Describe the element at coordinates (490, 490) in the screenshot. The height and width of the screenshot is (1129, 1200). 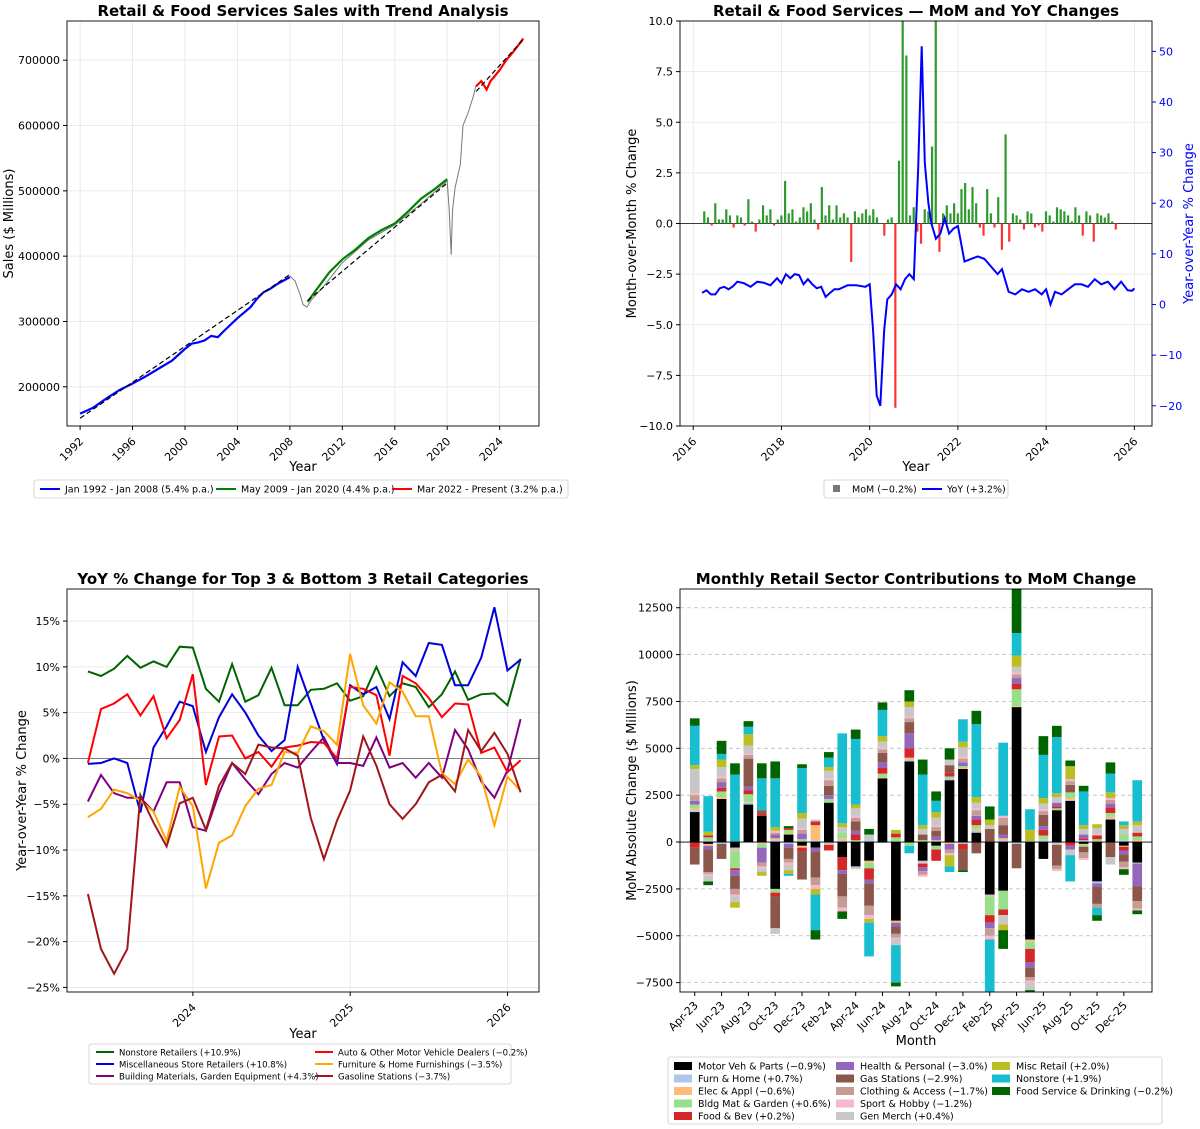
I see `legend-label: Mar 2022 - Present (3.2% p.a.)` at that location.